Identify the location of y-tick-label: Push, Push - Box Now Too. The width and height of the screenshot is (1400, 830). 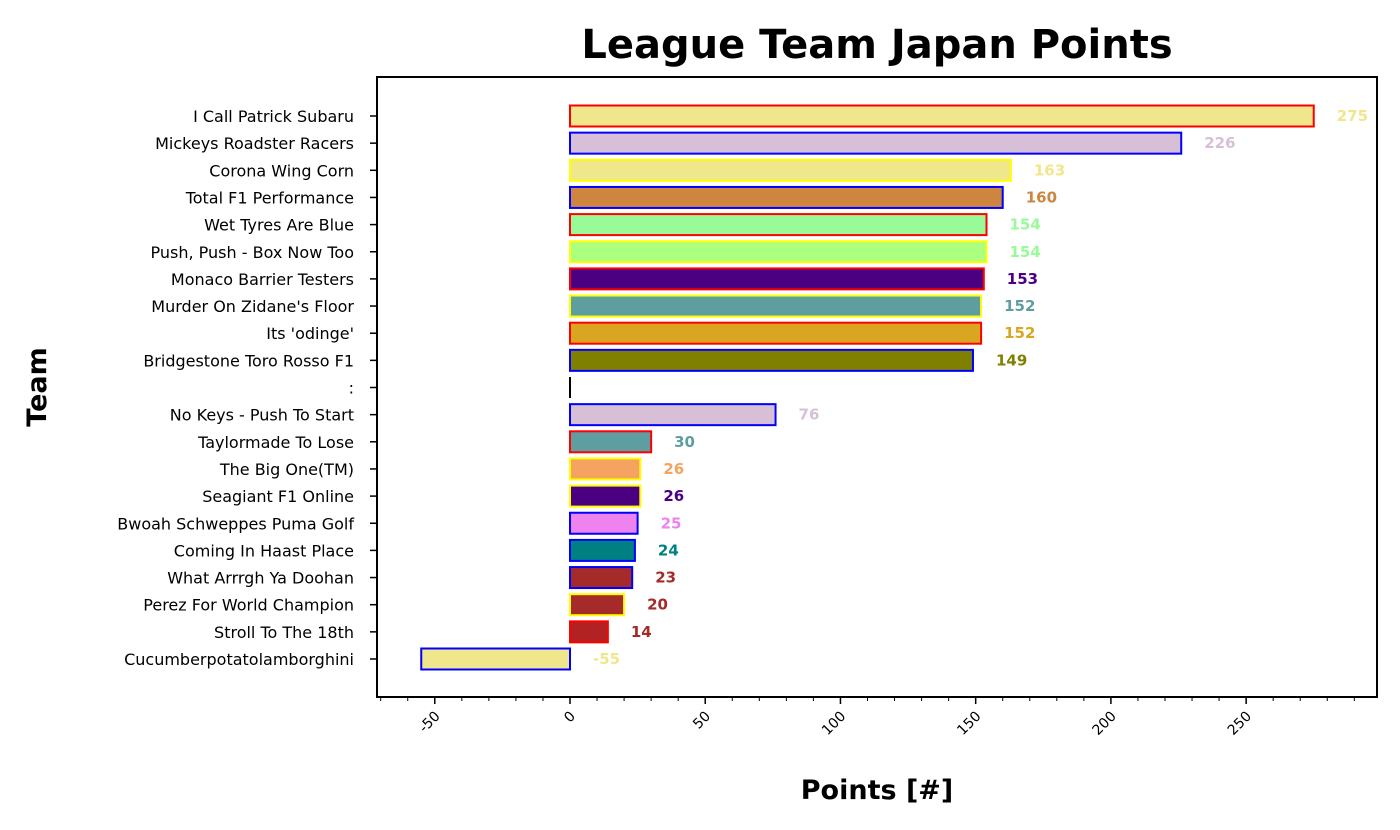
(252, 252).